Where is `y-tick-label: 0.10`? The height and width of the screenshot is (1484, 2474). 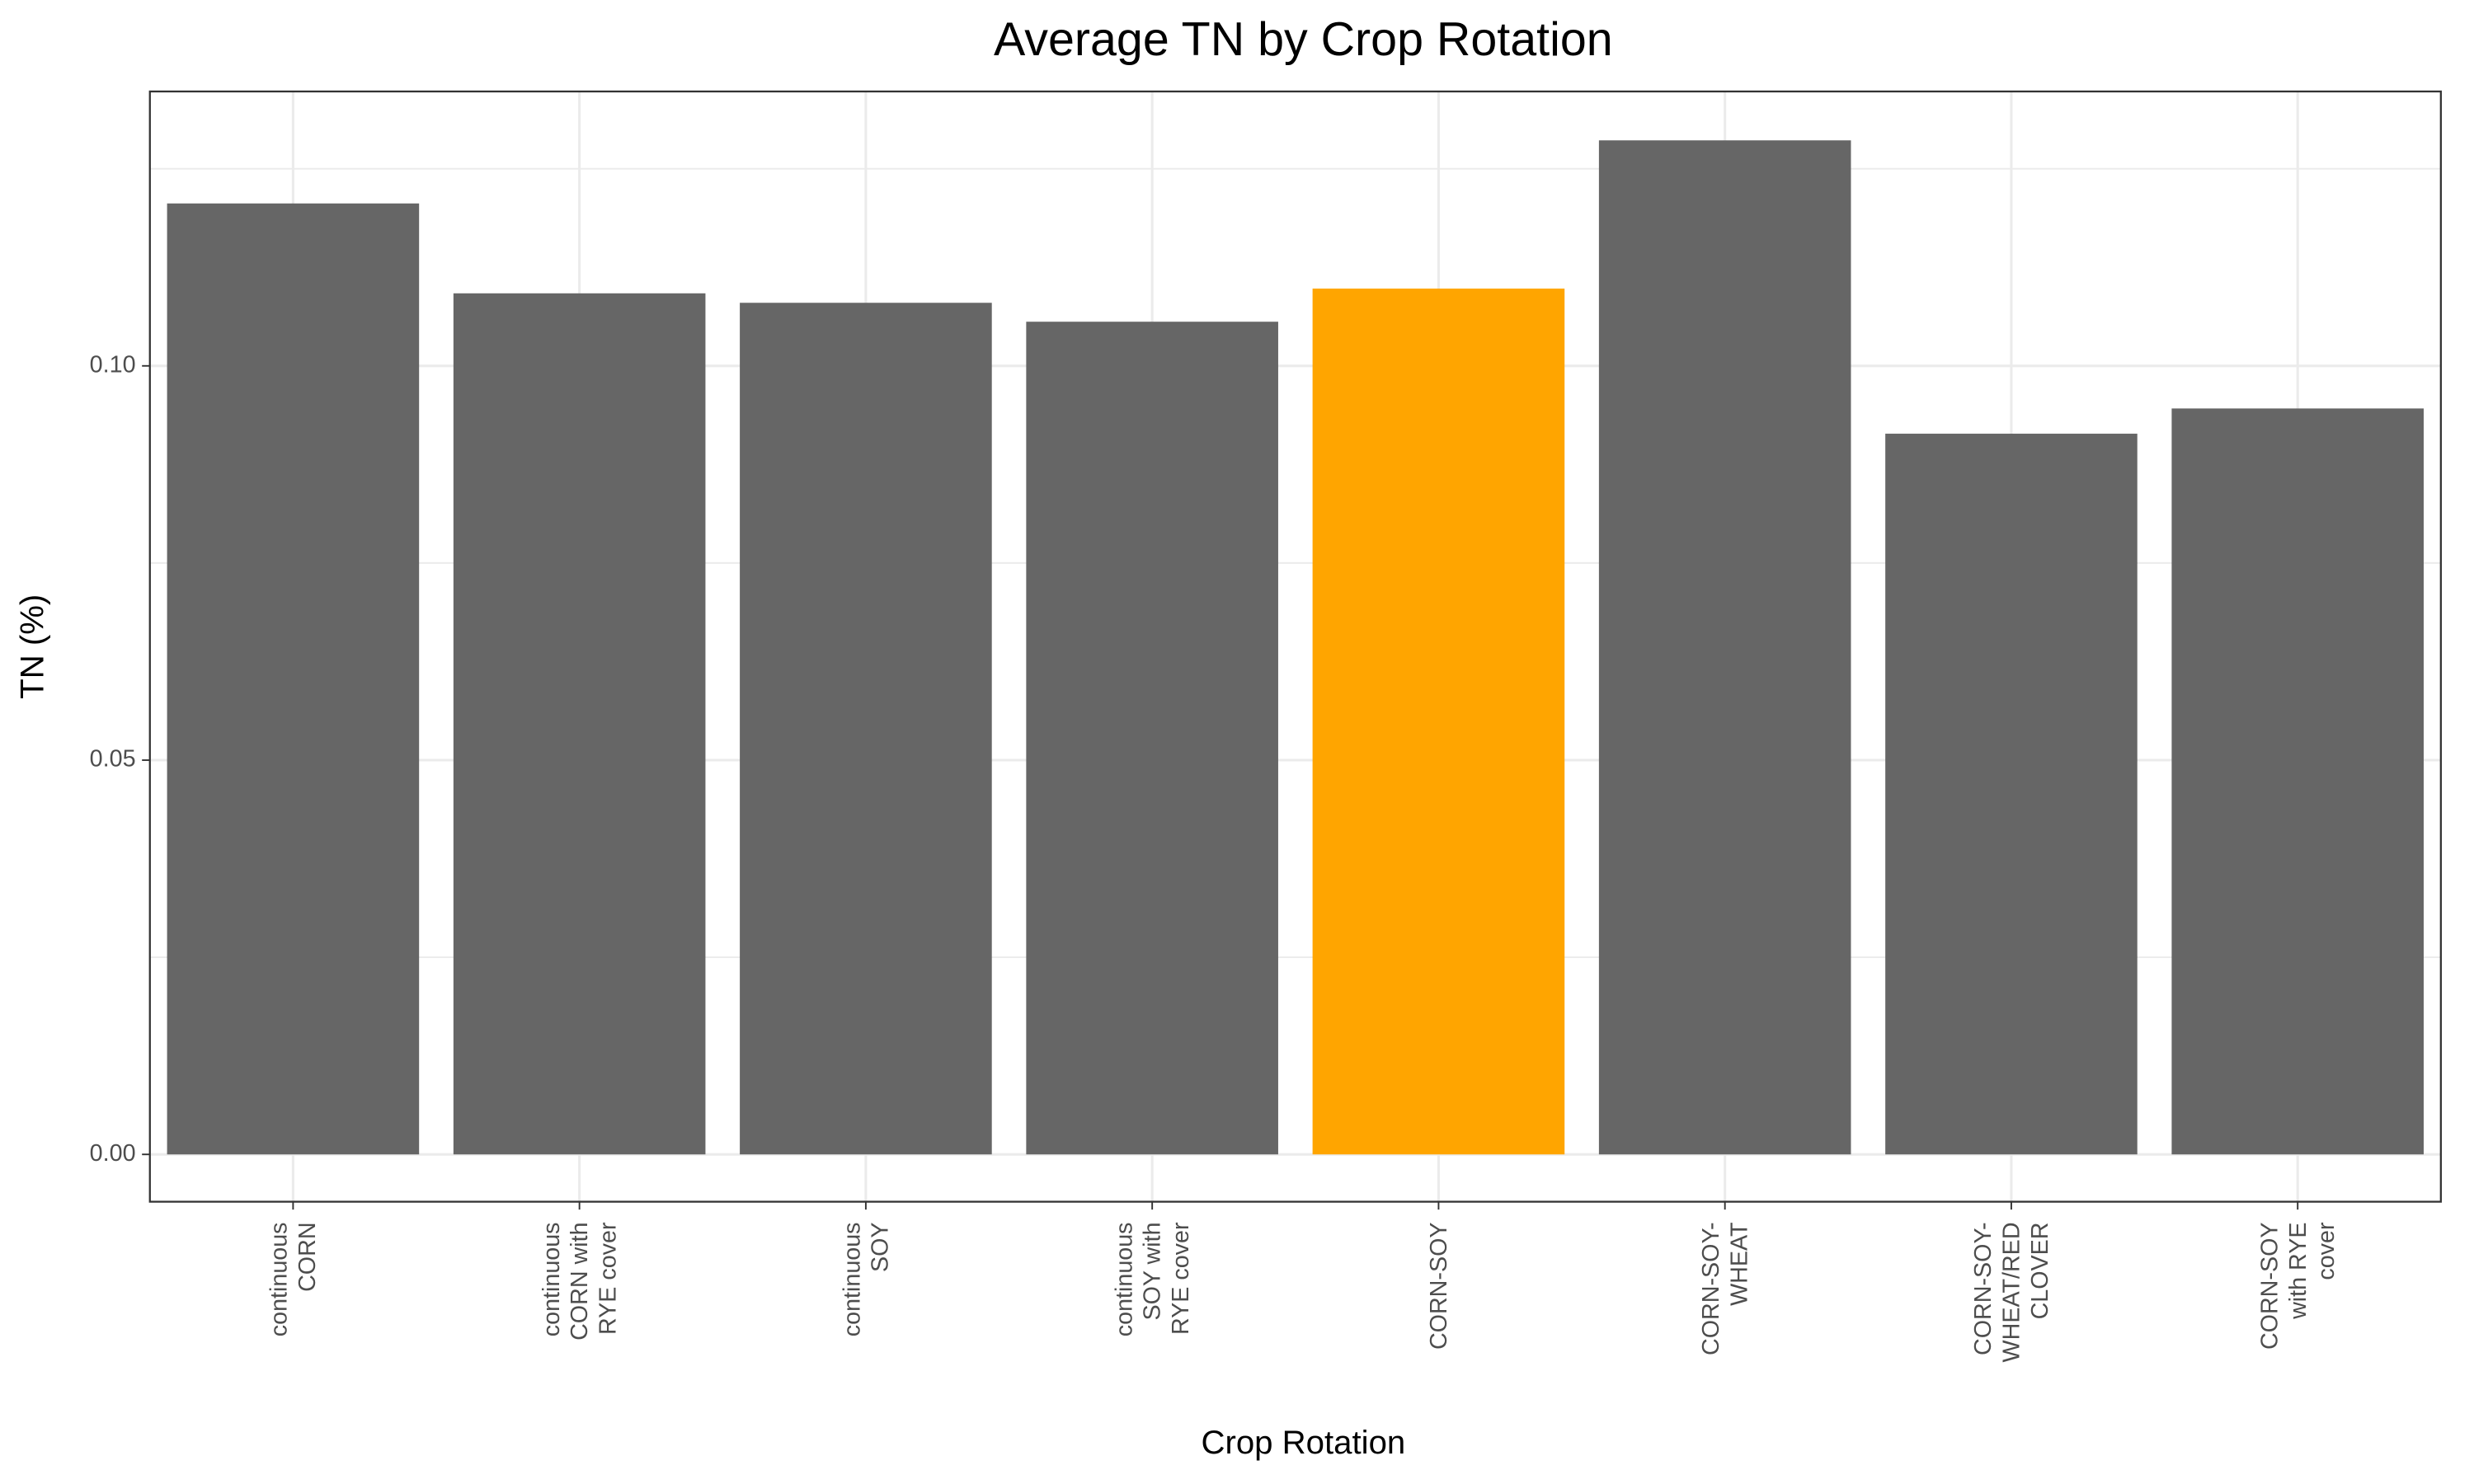
y-tick-label: 0.10 is located at coordinates (113, 364).